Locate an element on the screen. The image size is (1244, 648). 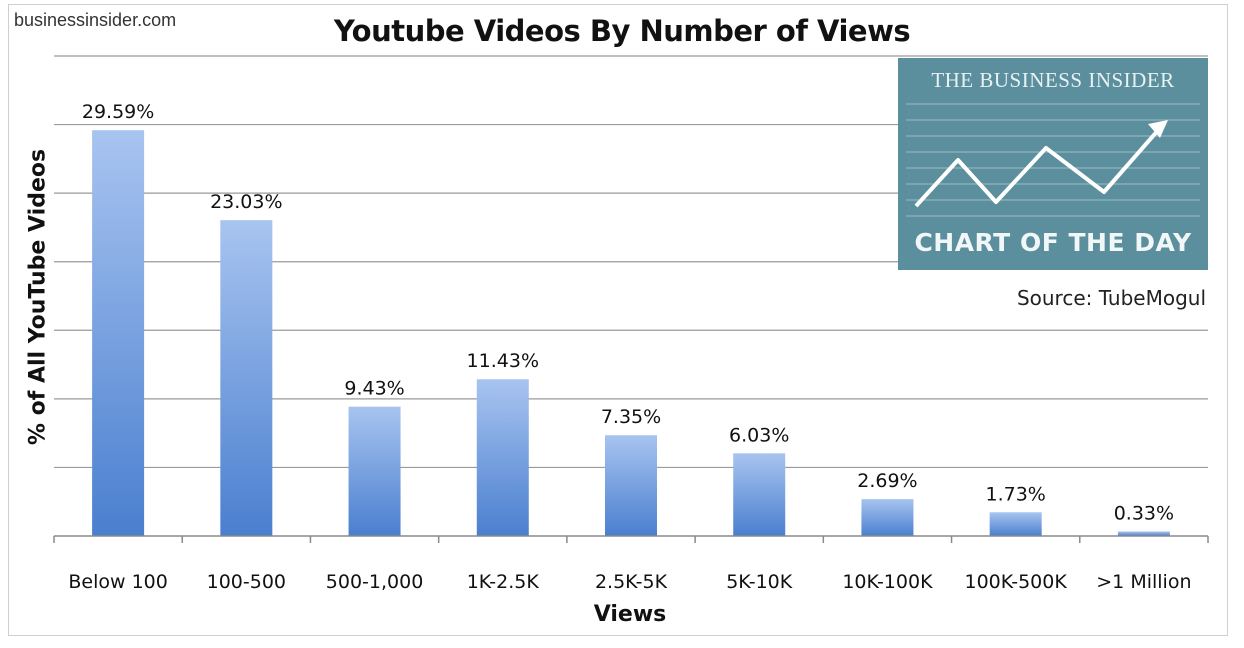
value-label-1: 23.03% is located at coordinates (246, 202).